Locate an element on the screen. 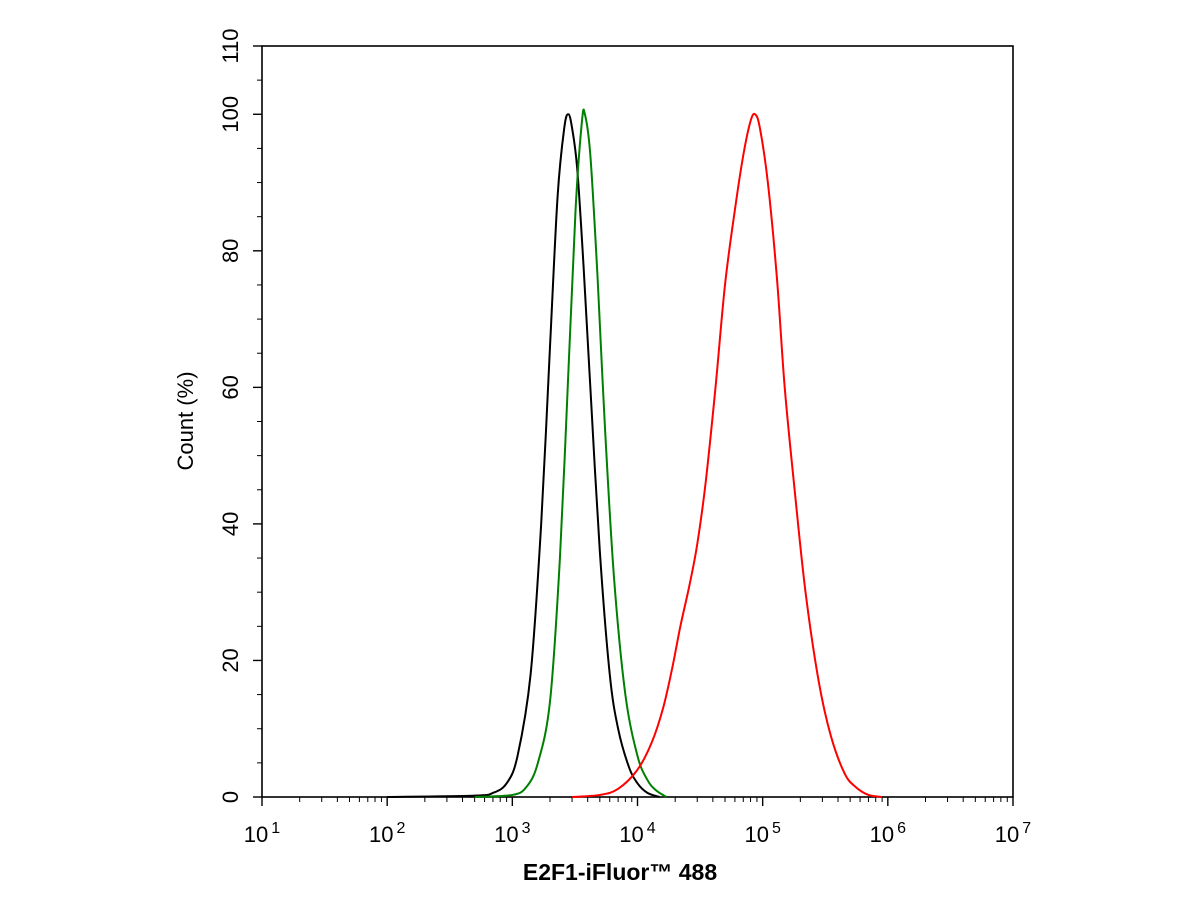  x-tick-label: 10 4 is located at coordinates (637, 833).